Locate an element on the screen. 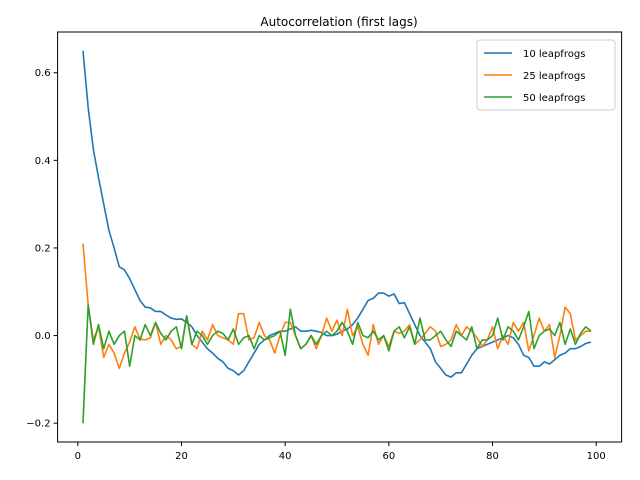  y-tick-label: 0.6 is located at coordinates (43, 73).